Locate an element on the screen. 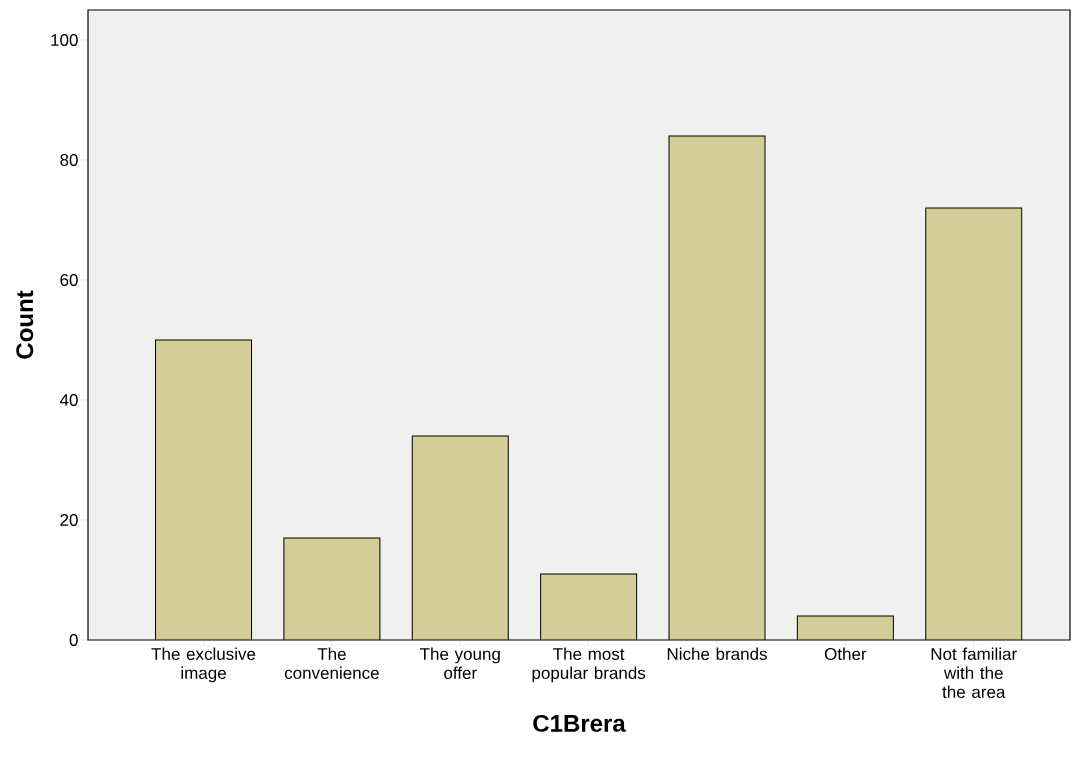 The height and width of the screenshot is (770, 1078). y-axis-title: Count is located at coordinates (25, 324).